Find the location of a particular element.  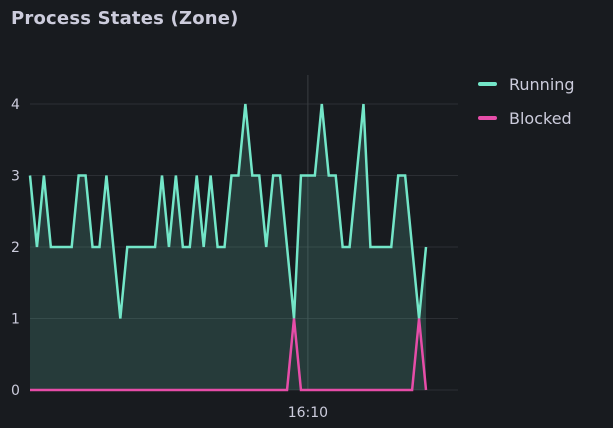

y-tick-label: 2 is located at coordinates (15, 248).